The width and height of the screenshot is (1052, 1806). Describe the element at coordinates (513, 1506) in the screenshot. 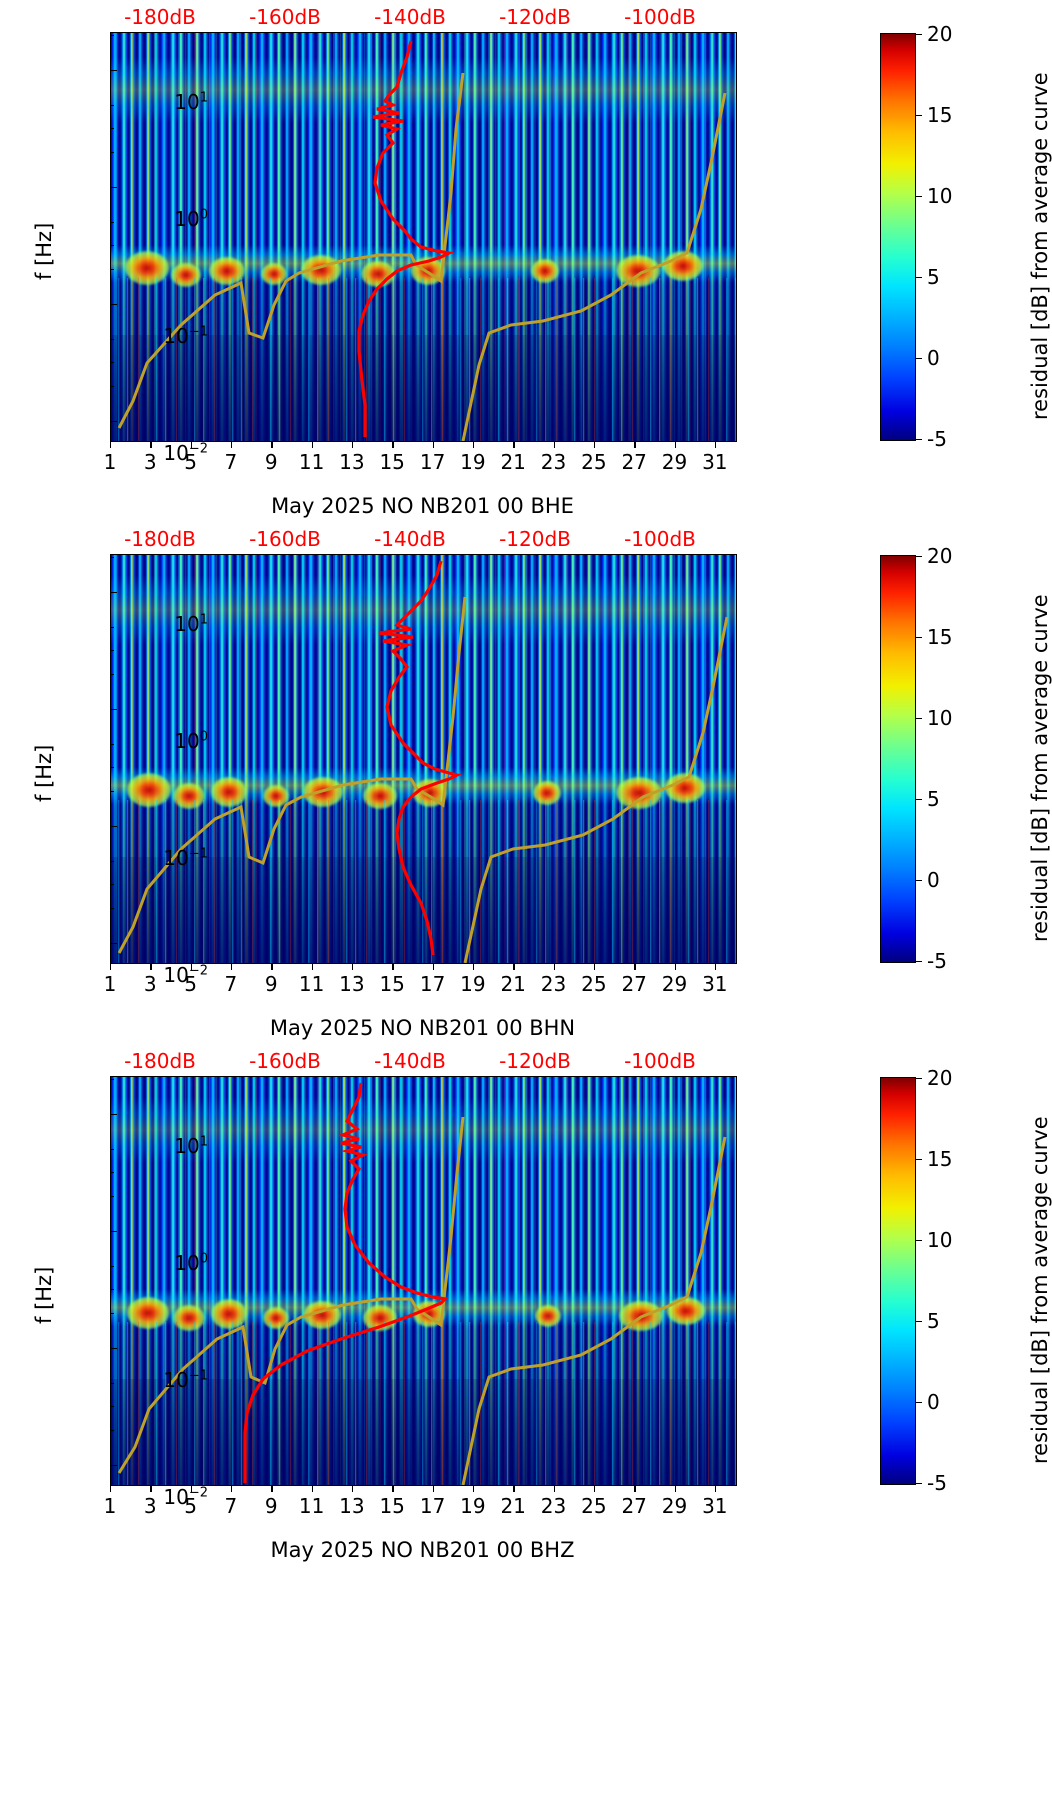

I see `x-tick-label-10: 21` at that location.